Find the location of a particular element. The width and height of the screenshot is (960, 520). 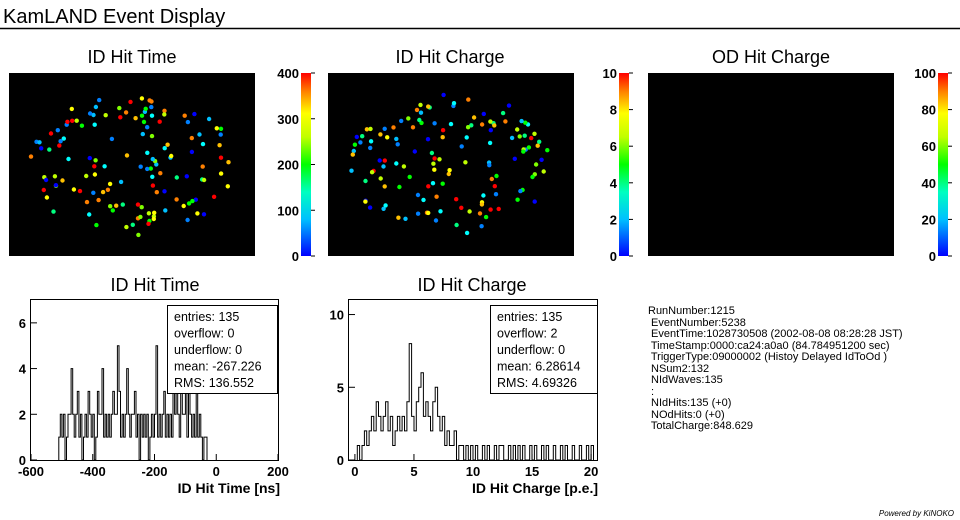

y-tick-label: 6 is located at coordinates (22, 323).